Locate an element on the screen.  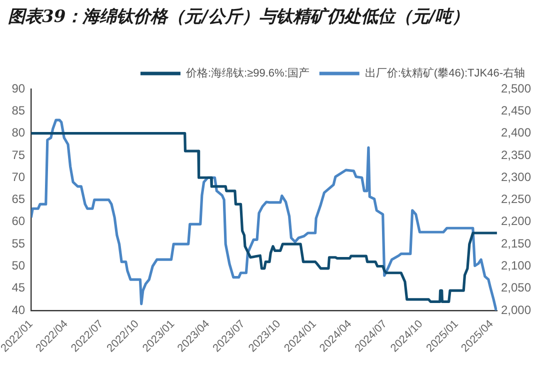
y-tick-label: 80 is located at coordinates (19, 133).